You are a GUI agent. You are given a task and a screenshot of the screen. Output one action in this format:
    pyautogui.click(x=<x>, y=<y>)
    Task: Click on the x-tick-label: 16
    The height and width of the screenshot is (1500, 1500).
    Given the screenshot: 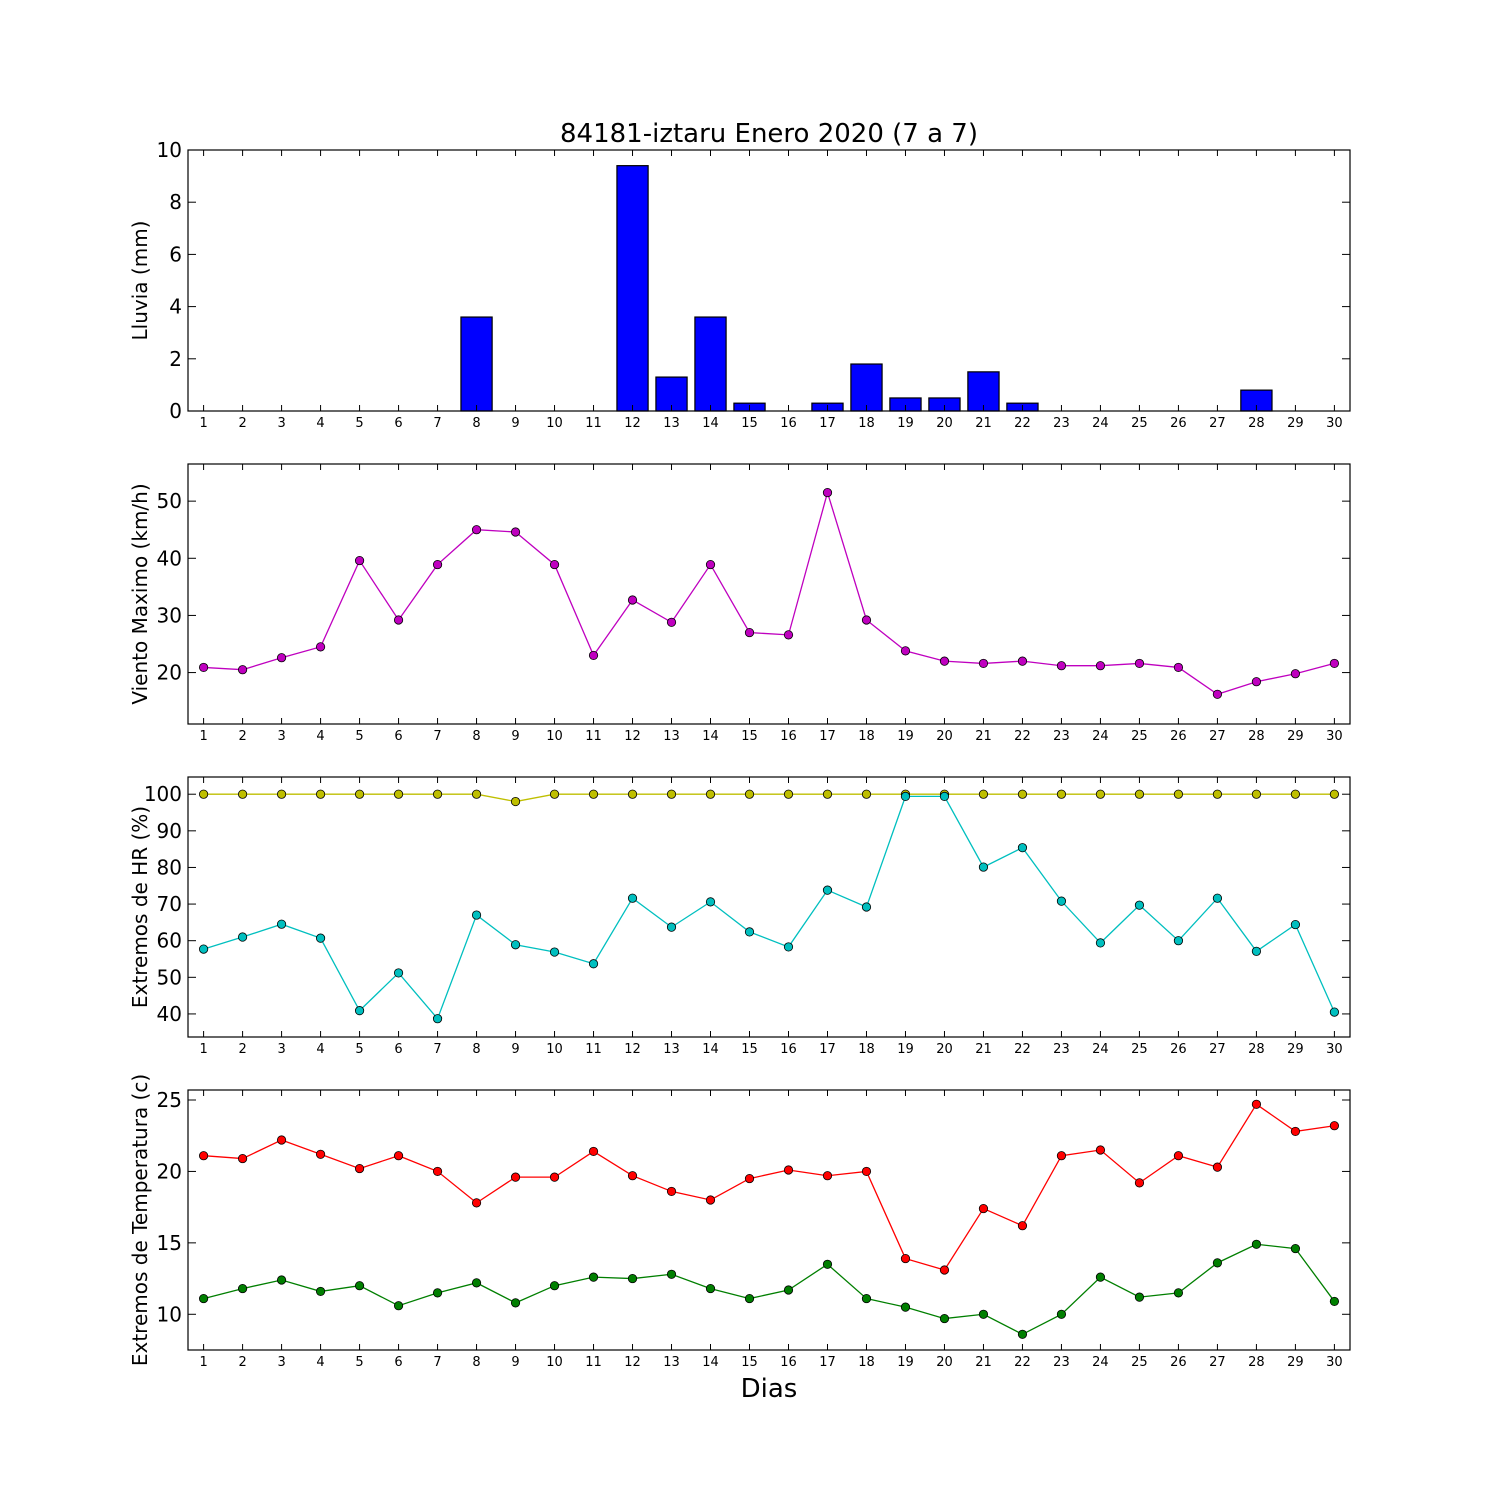 What is the action you would take?
    pyautogui.click(x=788, y=1049)
    